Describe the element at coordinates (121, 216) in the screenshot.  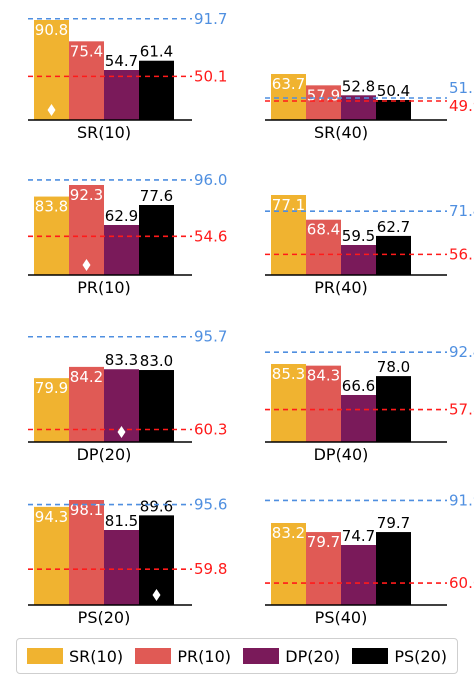
I see `bar-value-label: 62.9` at that location.